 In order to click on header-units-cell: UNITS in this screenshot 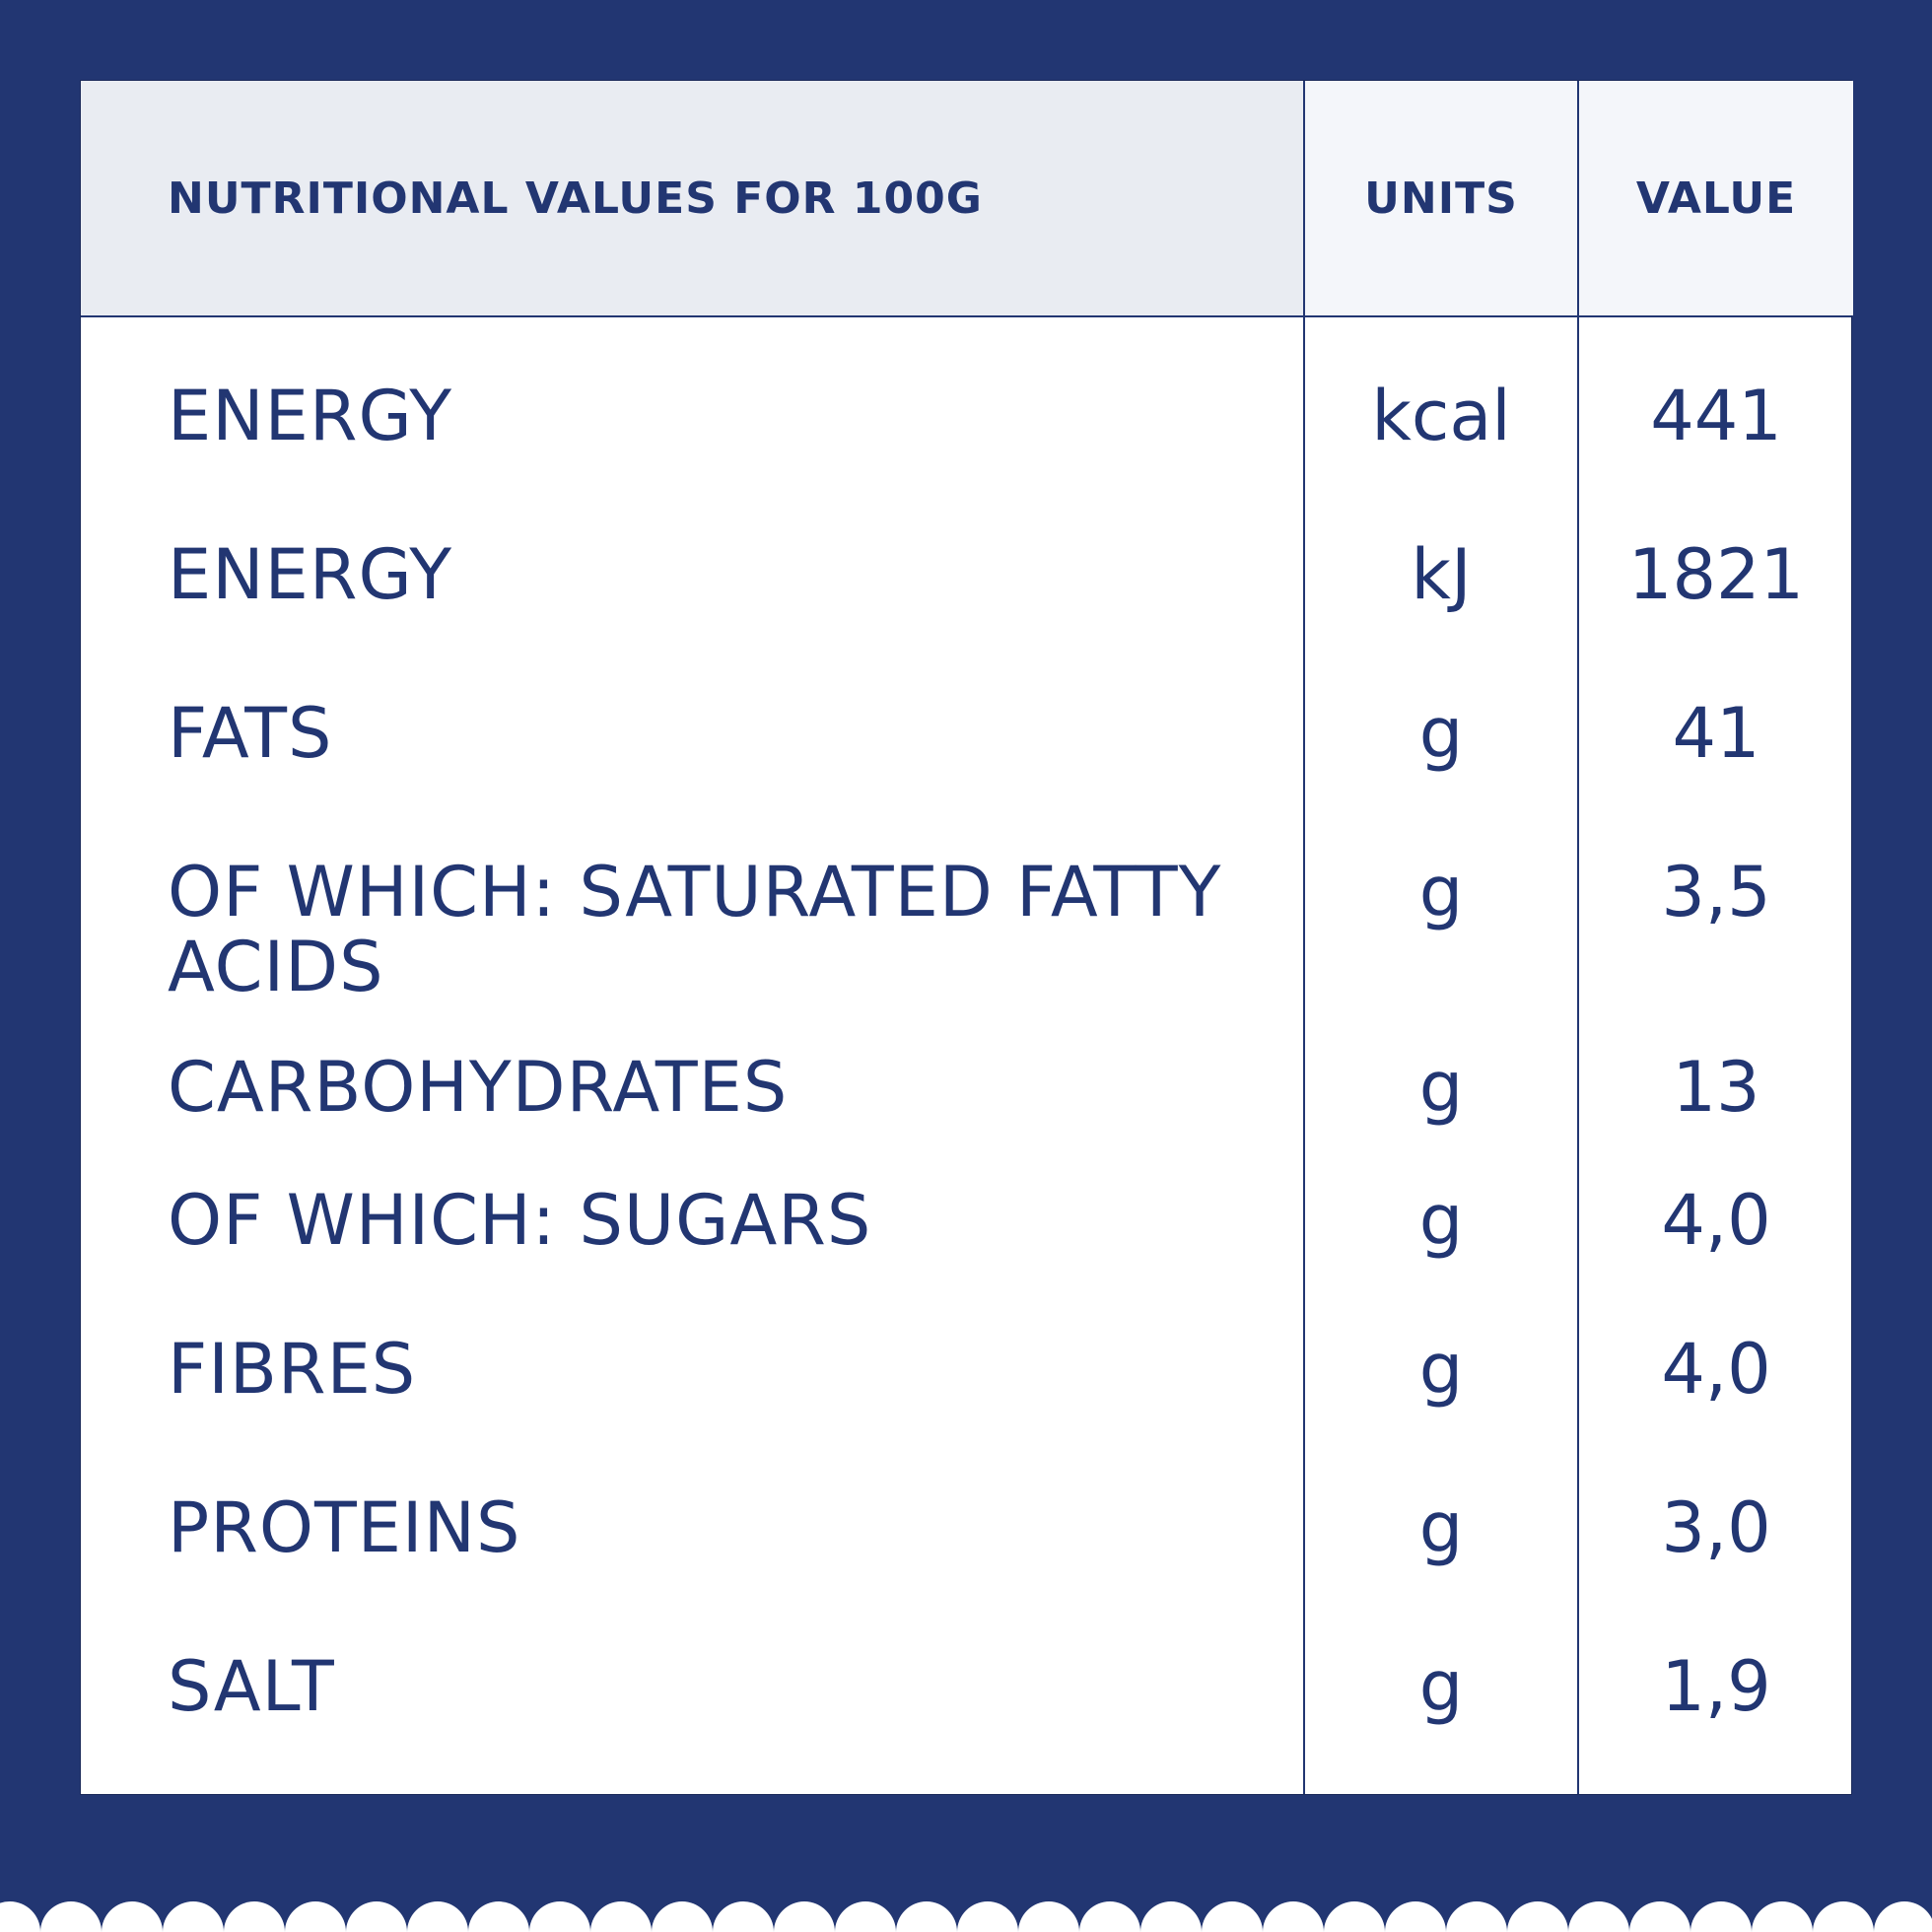, I will do `click(1441, 198)`.